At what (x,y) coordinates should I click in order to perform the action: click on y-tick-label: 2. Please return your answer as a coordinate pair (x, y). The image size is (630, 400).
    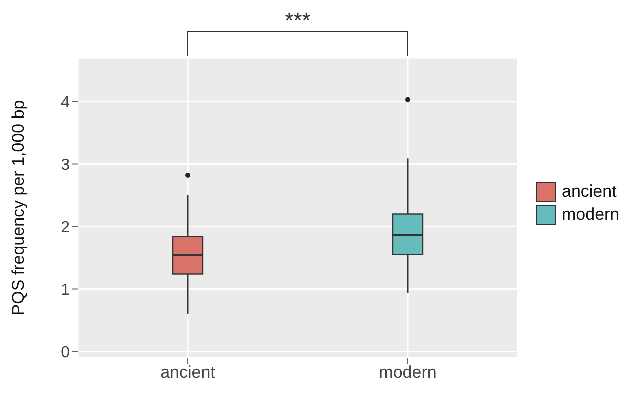
    Looking at the image, I should click on (65, 227).